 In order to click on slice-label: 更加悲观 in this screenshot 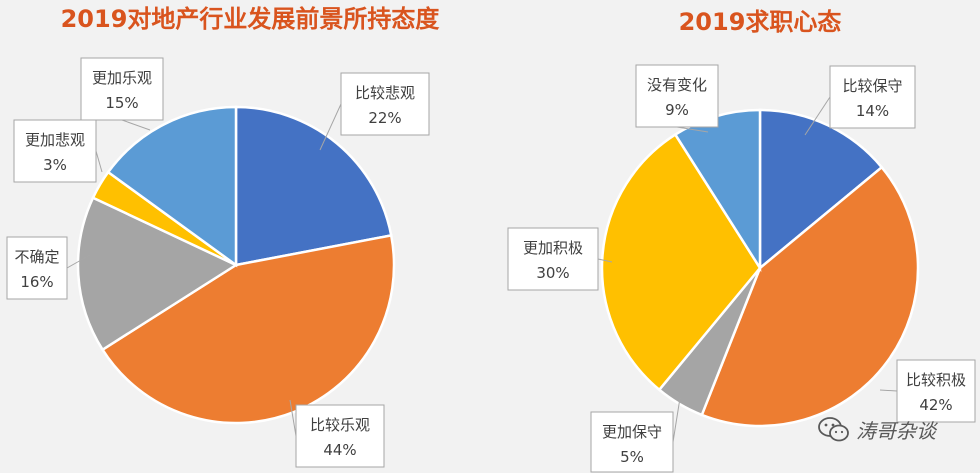, I will do `click(55, 140)`.